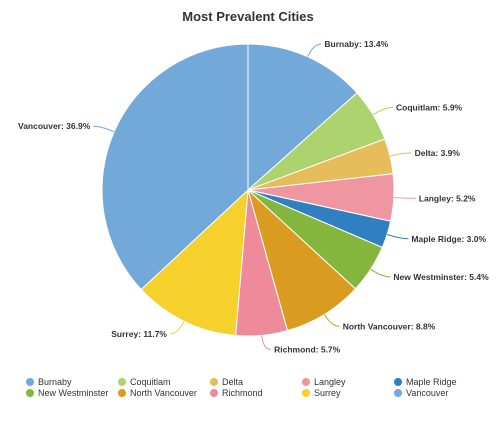 The width and height of the screenshot is (500, 426). Describe the element at coordinates (306, 382) in the screenshot. I see `legend-marker-langley` at that location.